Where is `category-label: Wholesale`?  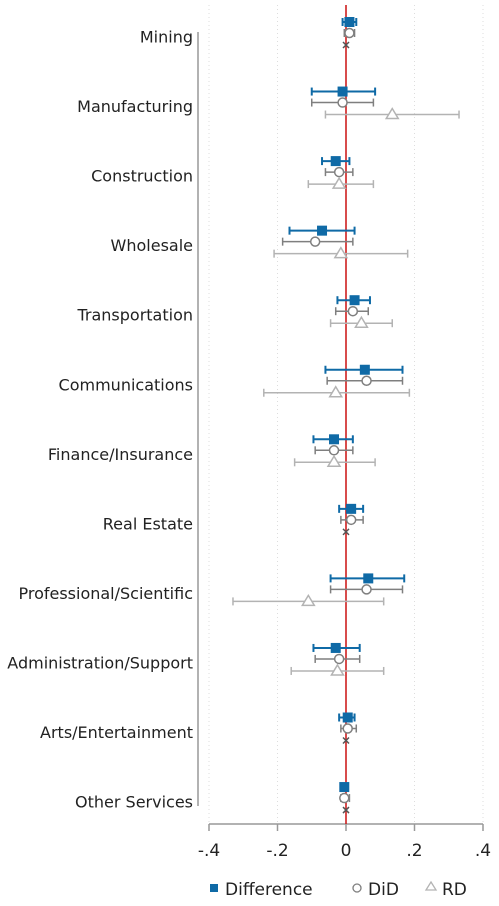 category-label: Wholesale is located at coordinates (152, 245).